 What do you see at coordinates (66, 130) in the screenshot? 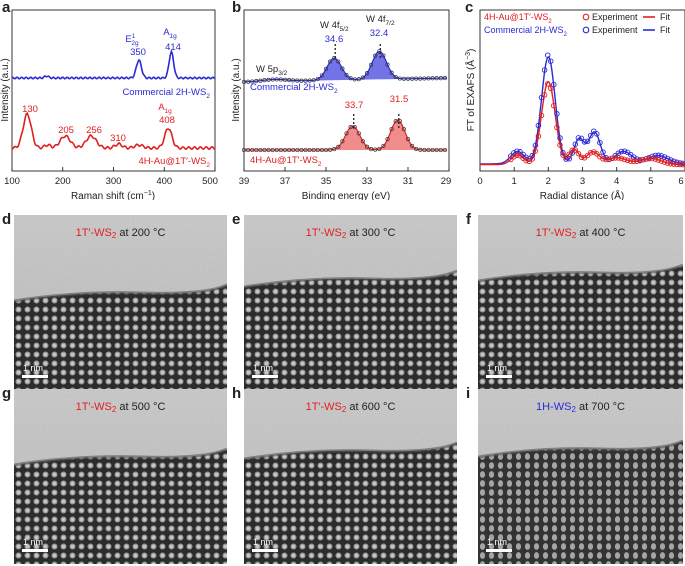
I see `raman-peak-value: 205` at bounding box center [66, 130].